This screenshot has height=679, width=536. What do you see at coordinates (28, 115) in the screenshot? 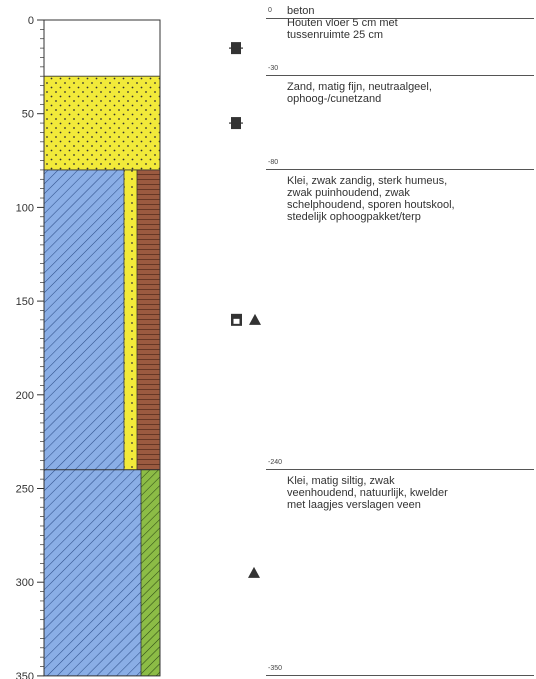
I see `tick-label: 50` at bounding box center [28, 115].